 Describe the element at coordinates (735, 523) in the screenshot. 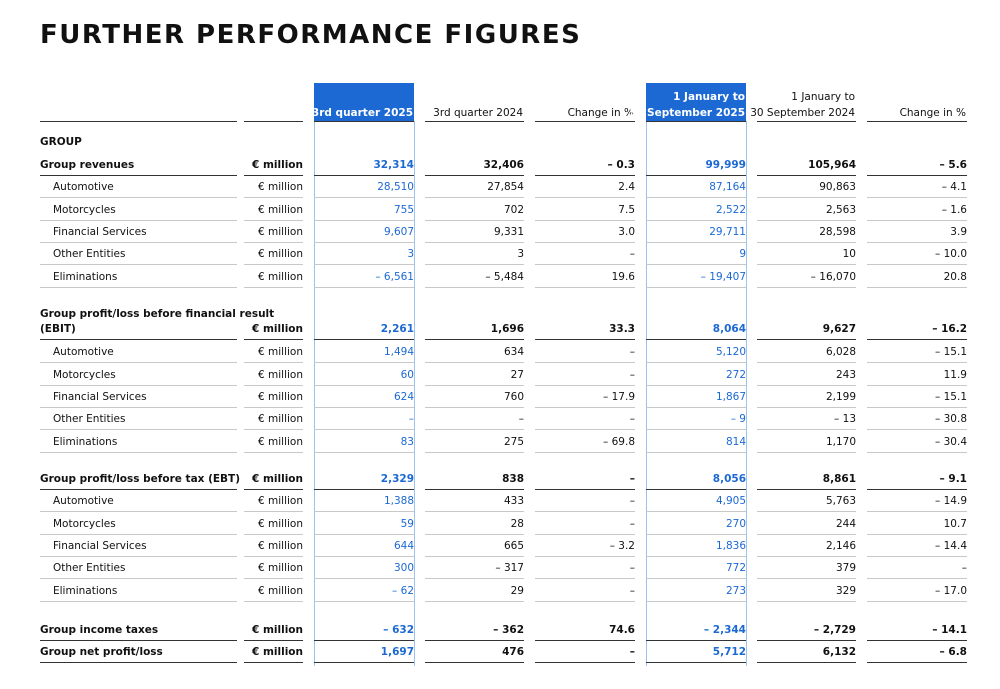

I see `cell-value: 270` at that location.